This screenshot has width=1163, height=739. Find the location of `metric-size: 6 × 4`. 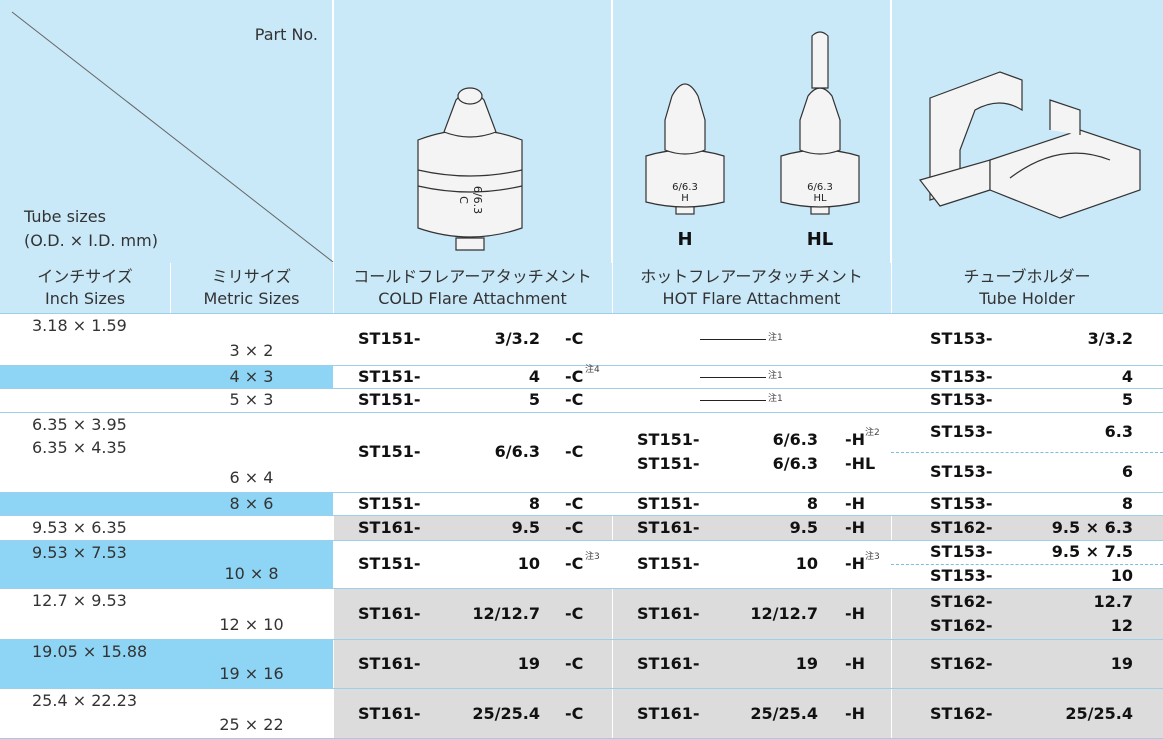

metric-size: 6 × 4 is located at coordinates (251, 477).